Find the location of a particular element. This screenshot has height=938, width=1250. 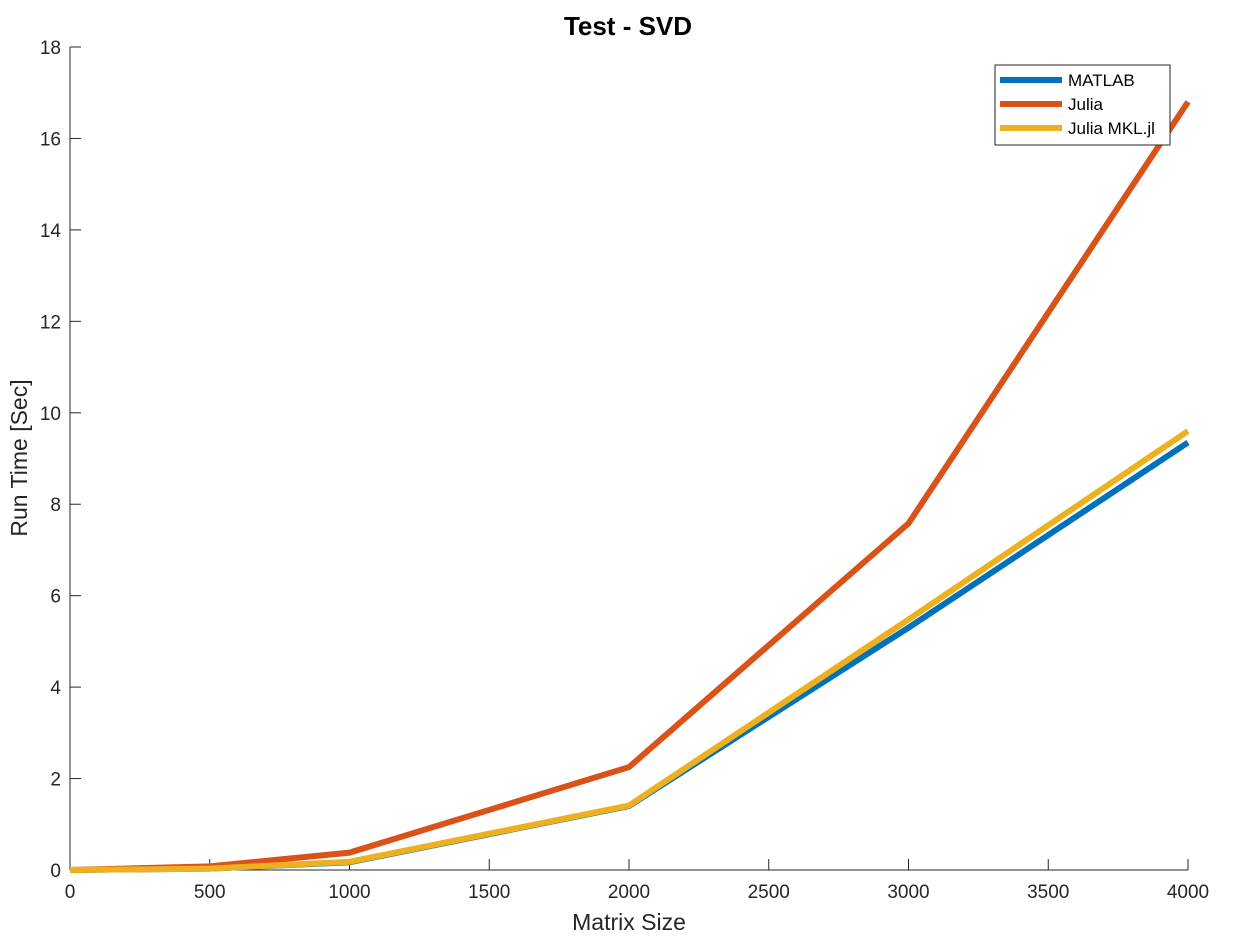

y-tick-label: 0 is located at coordinates (55, 871).